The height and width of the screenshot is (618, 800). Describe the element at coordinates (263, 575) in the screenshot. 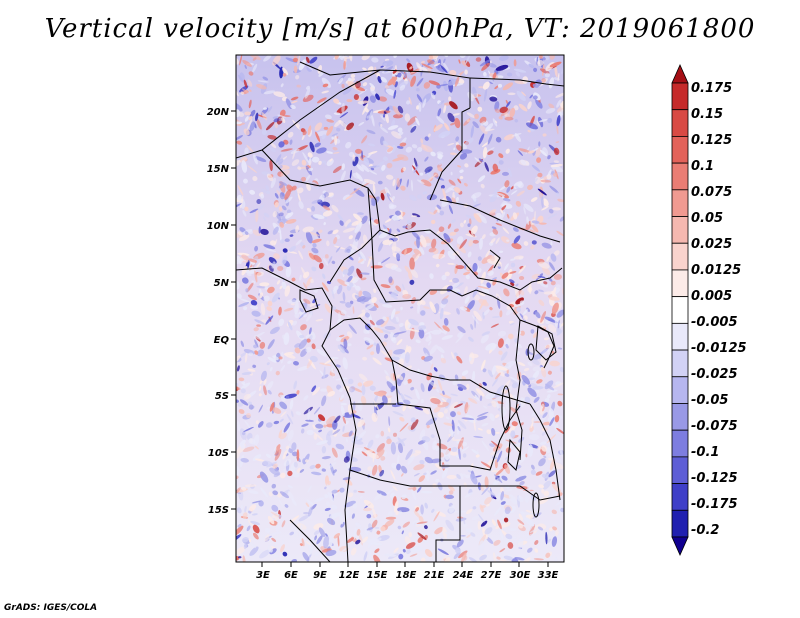

I see `lon-label-3e: 3E` at that location.